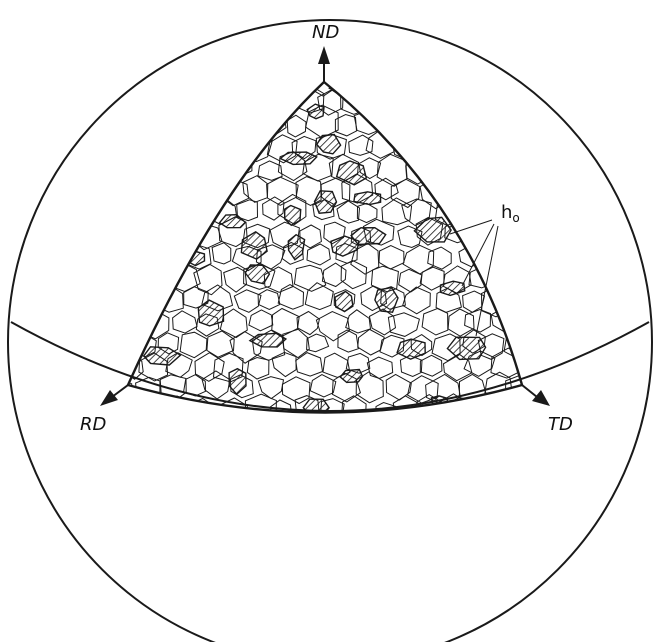 The image size is (660, 642). I want to click on td-arrow-icon, so click(541, 398).